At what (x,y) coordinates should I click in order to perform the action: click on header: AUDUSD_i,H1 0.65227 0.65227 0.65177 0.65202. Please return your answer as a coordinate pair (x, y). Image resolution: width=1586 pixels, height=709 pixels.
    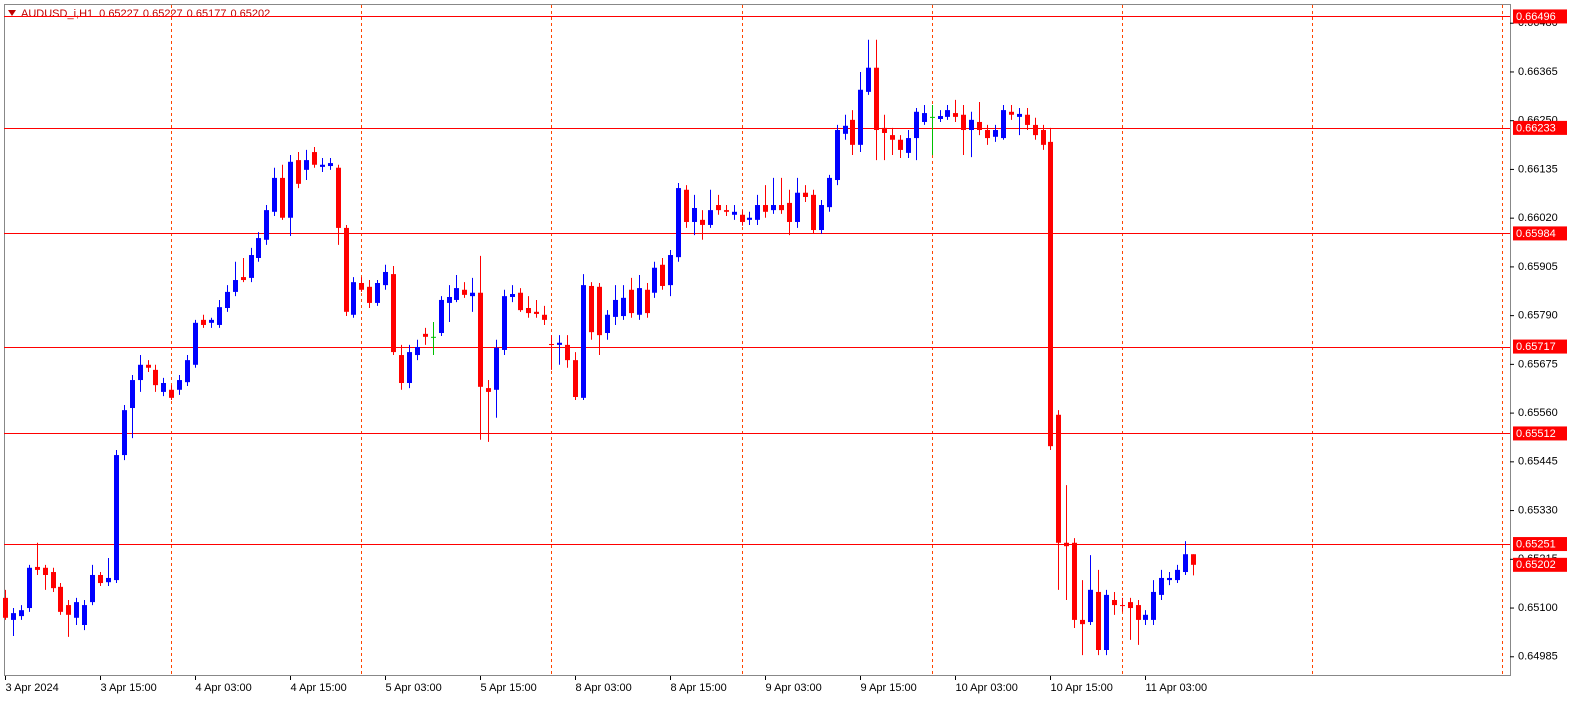
    Looking at the image, I should click on (145, 14).